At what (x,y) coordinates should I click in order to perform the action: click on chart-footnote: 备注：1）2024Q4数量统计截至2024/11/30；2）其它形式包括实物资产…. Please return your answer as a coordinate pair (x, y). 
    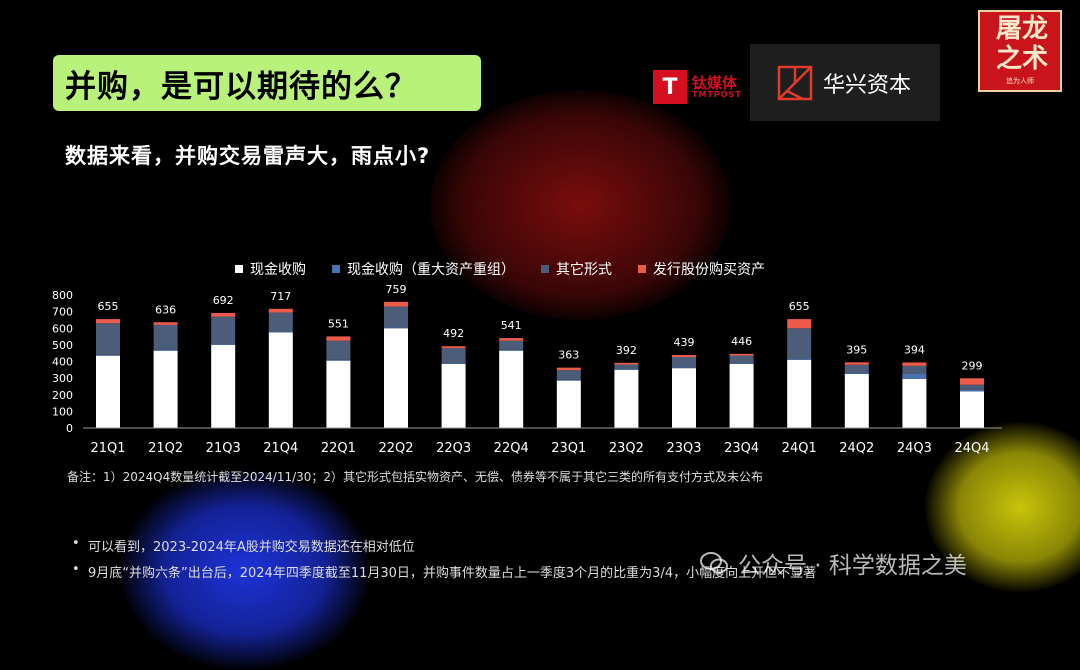
    Looking at the image, I should click on (415, 477).